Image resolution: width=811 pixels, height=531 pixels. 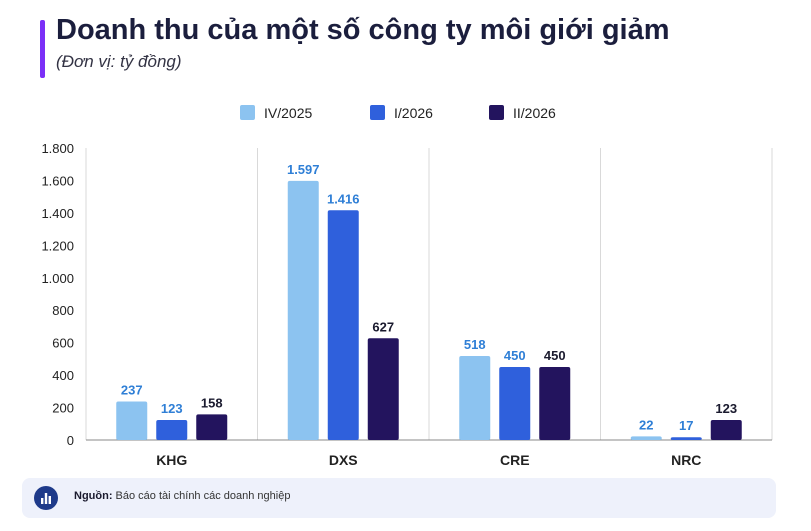 I want to click on y-tick-label: 1.000, so click(x=57, y=278).